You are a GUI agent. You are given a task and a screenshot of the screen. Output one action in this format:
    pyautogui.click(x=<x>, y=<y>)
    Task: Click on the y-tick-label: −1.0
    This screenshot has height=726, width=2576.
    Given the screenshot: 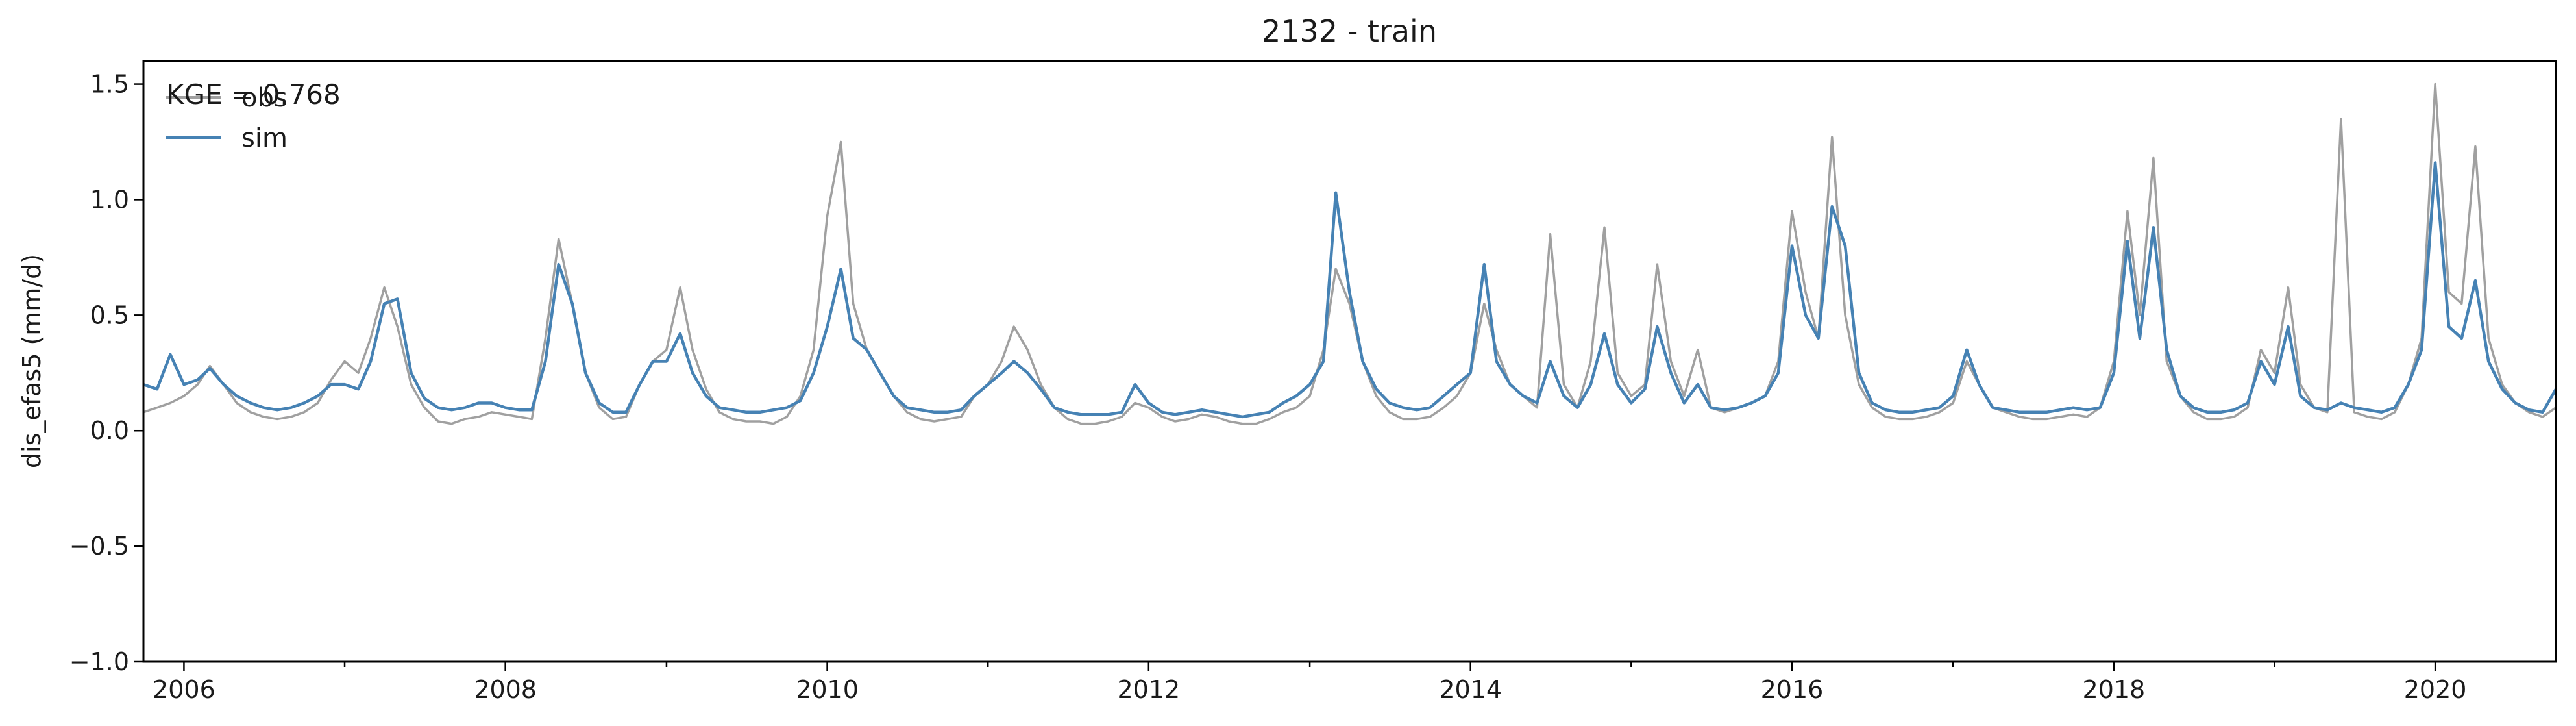 What is the action you would take?
    pyautogui.click(x=99, y=661)
    